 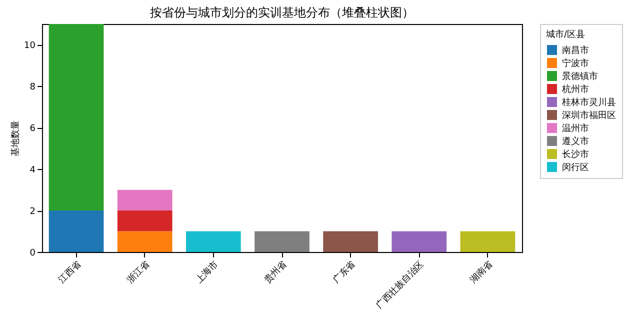 What do you see at coordinates (344, 272) in the screenshot?
I see `x-tick-label: 广东省` at bounding box center [344, 272].